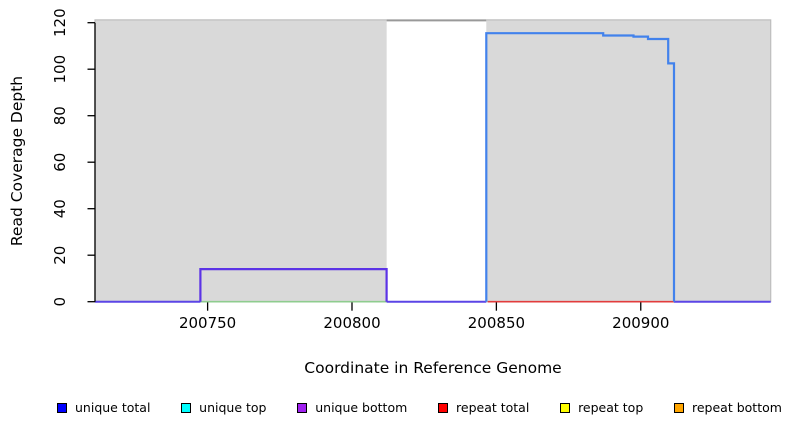 This screenshot has height=432, width=792. Describe the element at coordinates (113, 407) in the screenshot. I see `legend-label-unique-total: unique total` at that location.